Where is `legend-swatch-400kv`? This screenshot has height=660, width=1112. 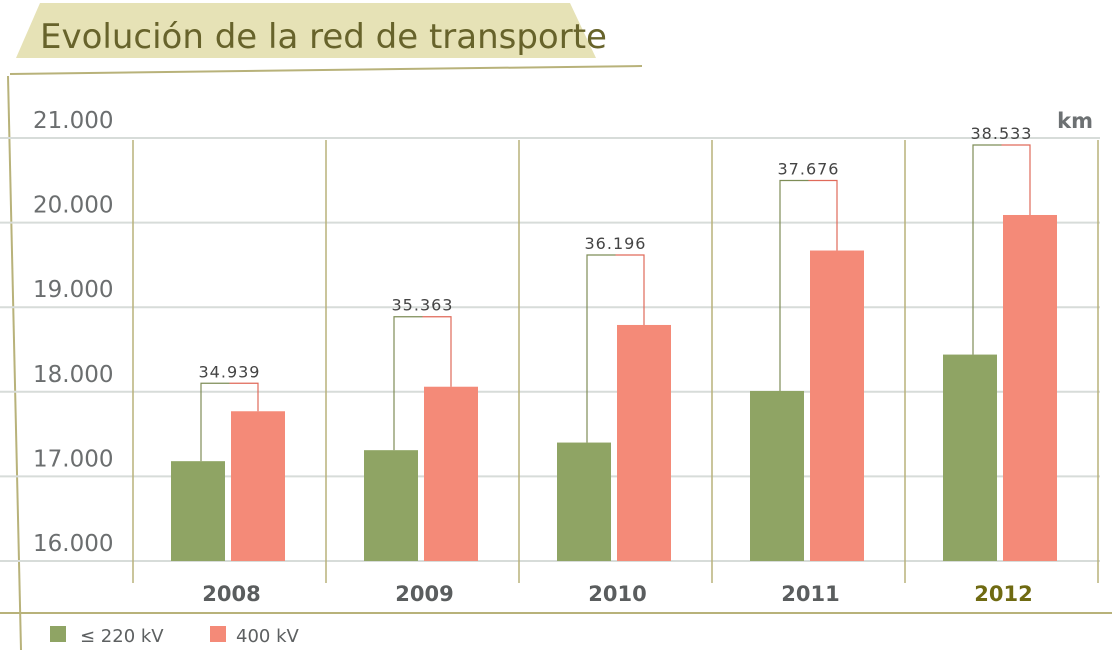 legend-swatch-400kv is located at coordinates (218, 634).